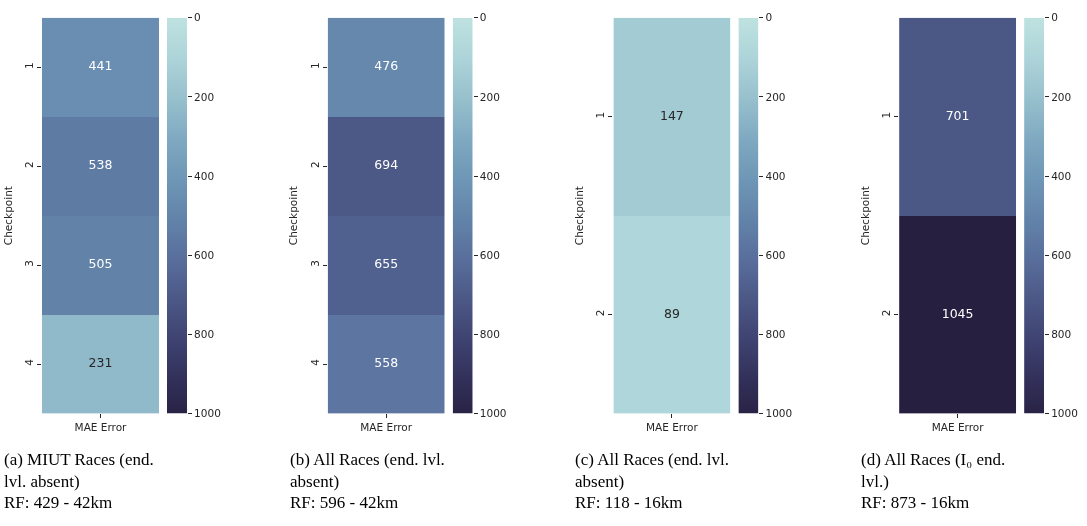 The image size is (1087, 526). What do you see at coordinates (100, 165) in the screenshot?
I see `data-label: 538` at bounding box center [100, 165].